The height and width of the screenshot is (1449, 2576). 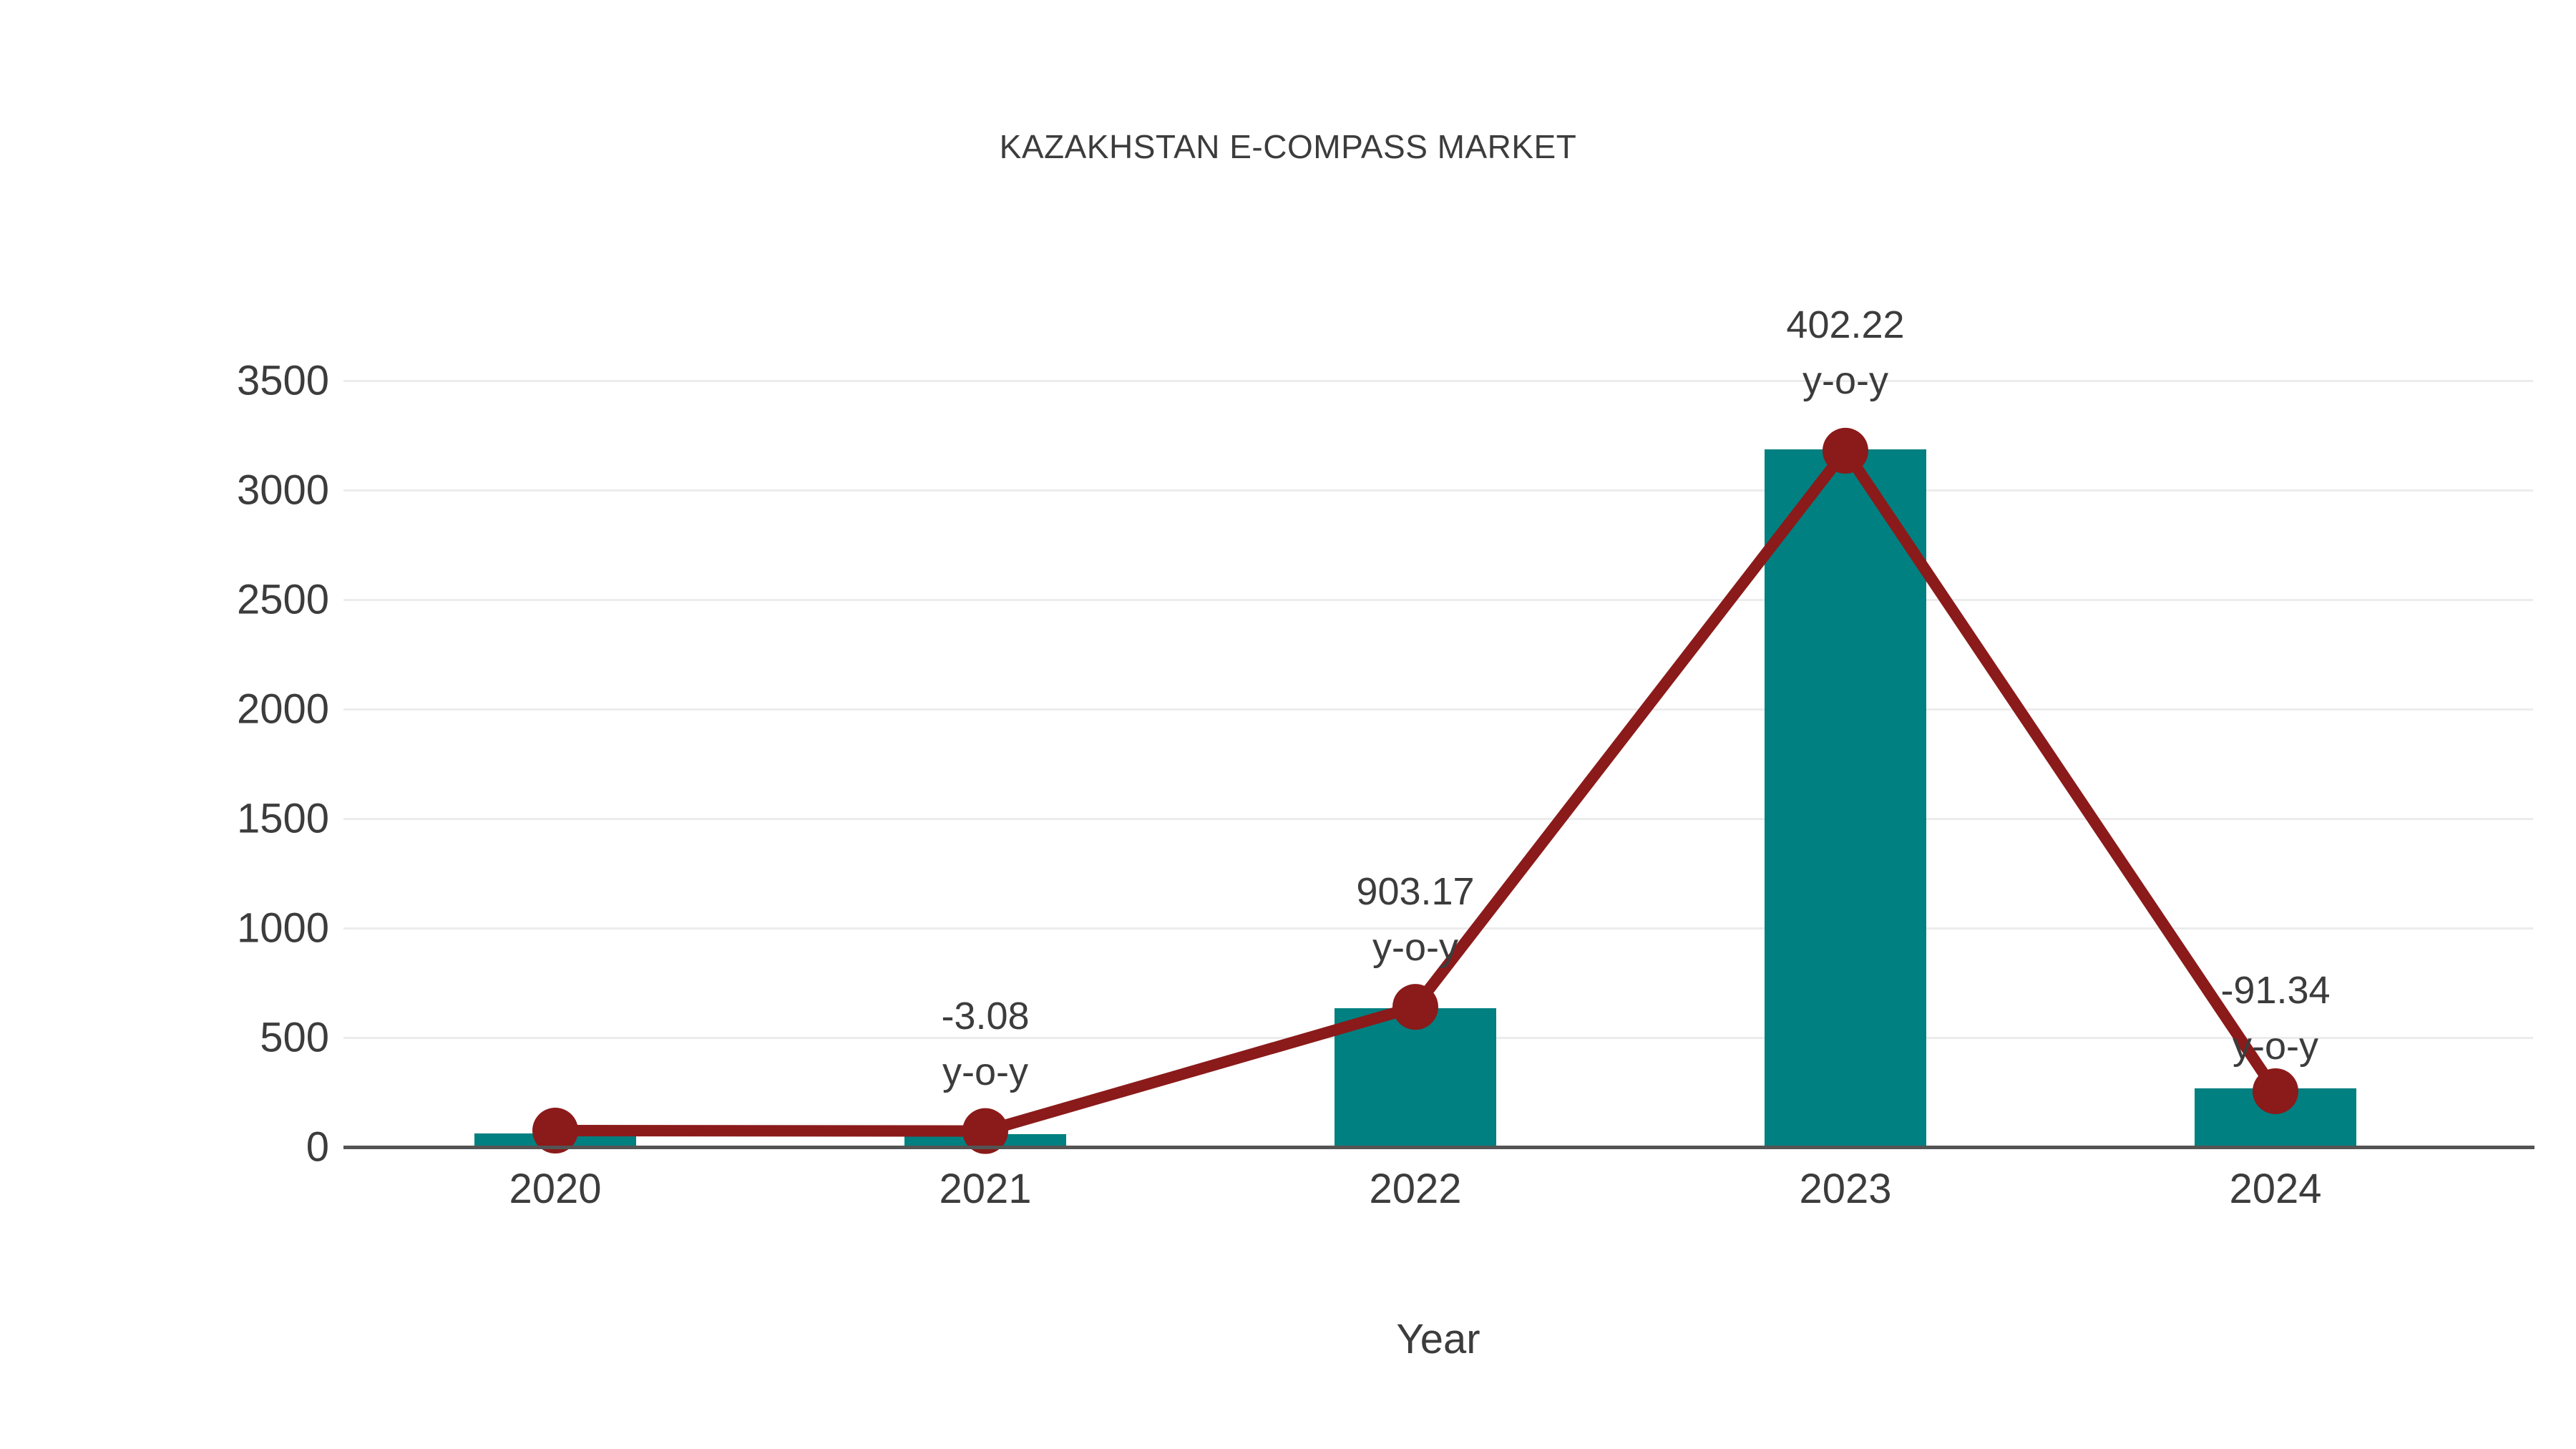 I want to click on x-tick-label-2021: 2021, so click(x=985, y=1189).